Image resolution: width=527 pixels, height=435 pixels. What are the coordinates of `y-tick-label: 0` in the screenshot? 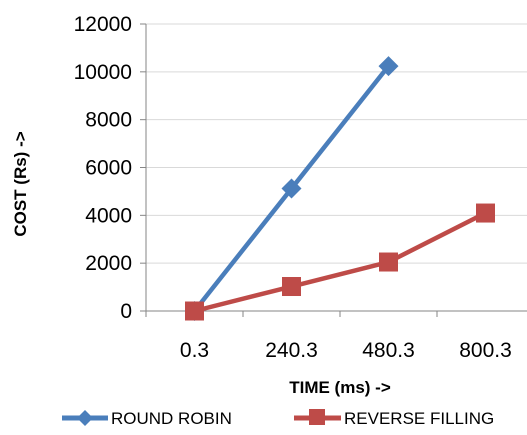 It's located at (126, 311).